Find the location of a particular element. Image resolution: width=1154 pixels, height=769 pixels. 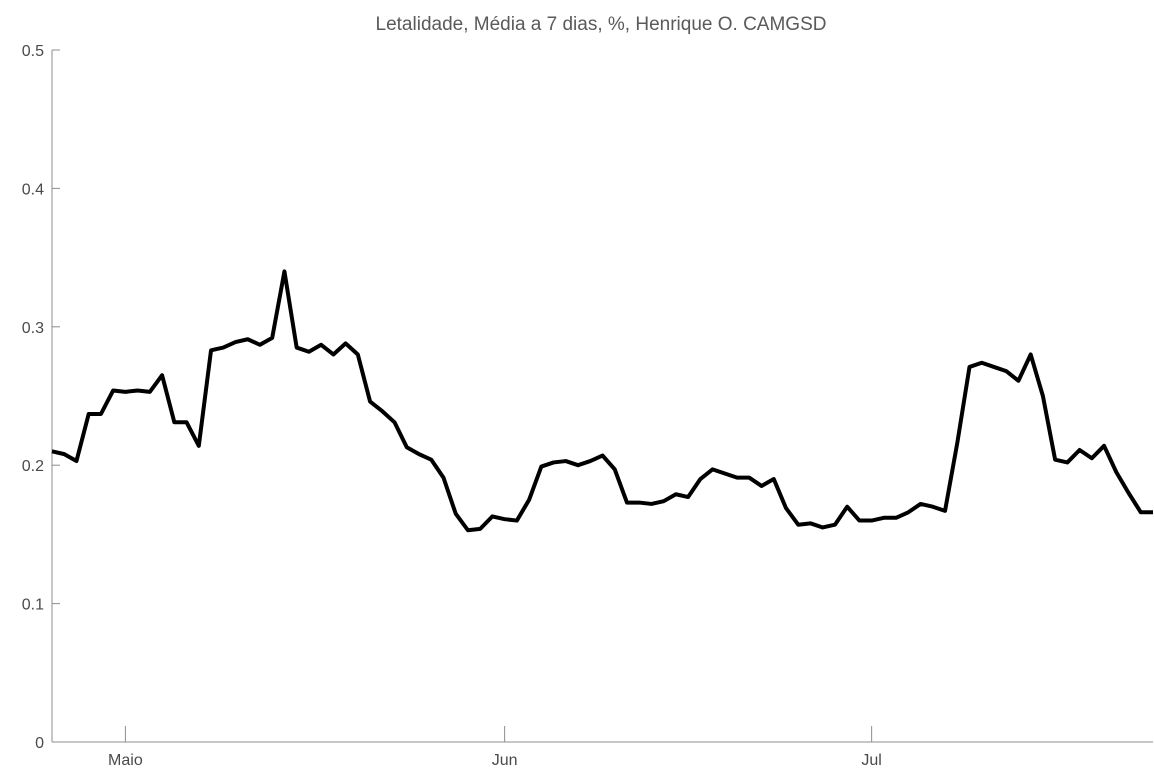

y-tick-label: 0.4 is located at coordinates (33, 189).